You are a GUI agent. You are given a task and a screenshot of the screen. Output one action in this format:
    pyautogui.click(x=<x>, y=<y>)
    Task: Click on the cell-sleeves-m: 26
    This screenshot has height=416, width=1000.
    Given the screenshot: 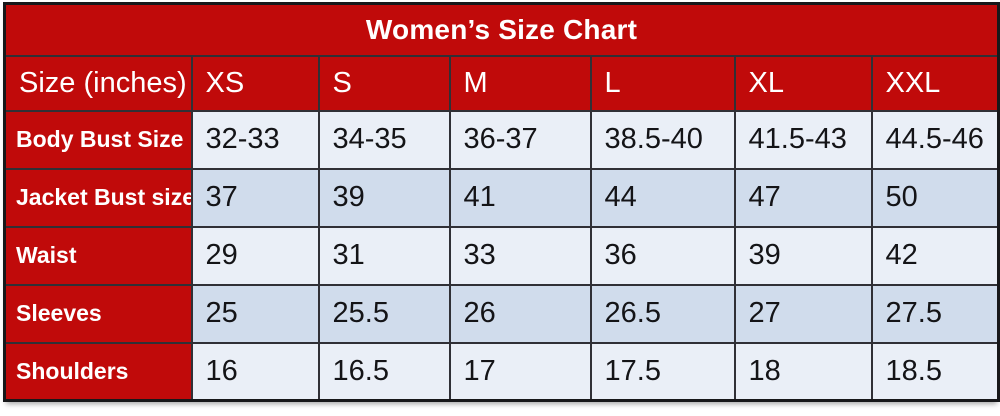 What is the action you would take?
    pyautogui.click(x=520, y=313)
    